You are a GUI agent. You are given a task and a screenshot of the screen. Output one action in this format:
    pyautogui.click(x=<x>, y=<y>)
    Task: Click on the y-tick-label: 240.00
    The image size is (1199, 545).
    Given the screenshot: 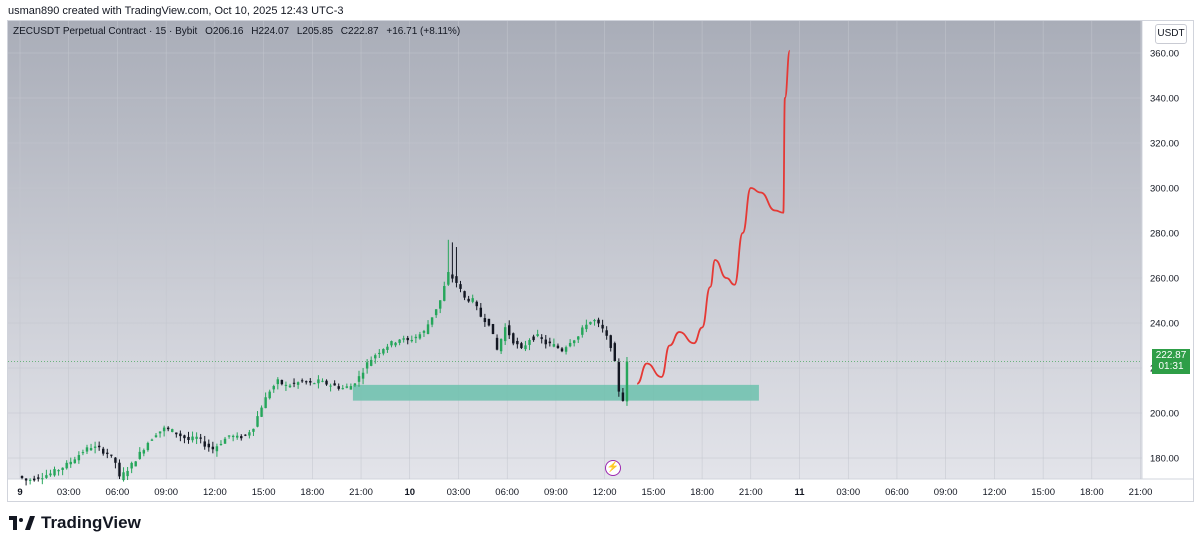 What is the action you would take?
    pyautogui.click(x=1164, y=324)
    